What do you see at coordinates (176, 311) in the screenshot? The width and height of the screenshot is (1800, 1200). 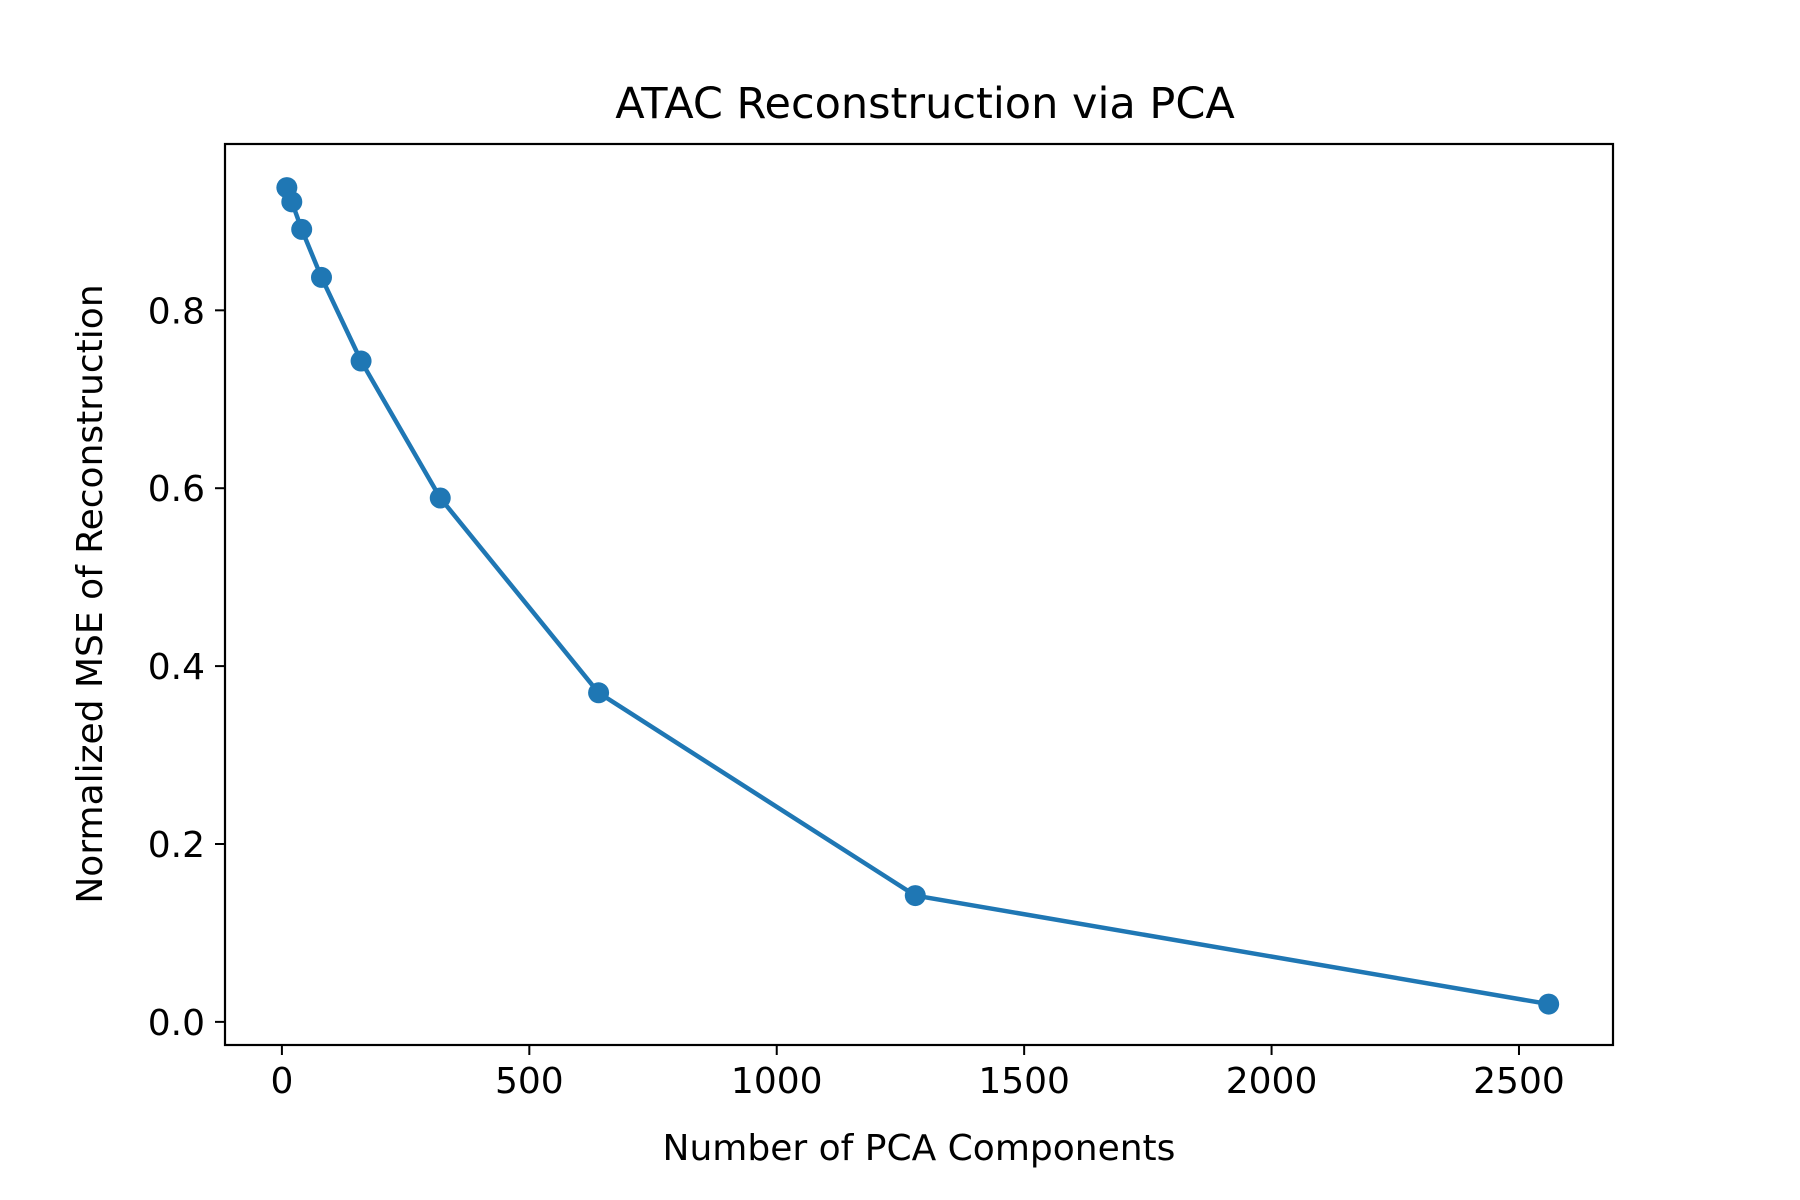 I see `y-tick-label: 0.8` at bounding box center [176, 311].